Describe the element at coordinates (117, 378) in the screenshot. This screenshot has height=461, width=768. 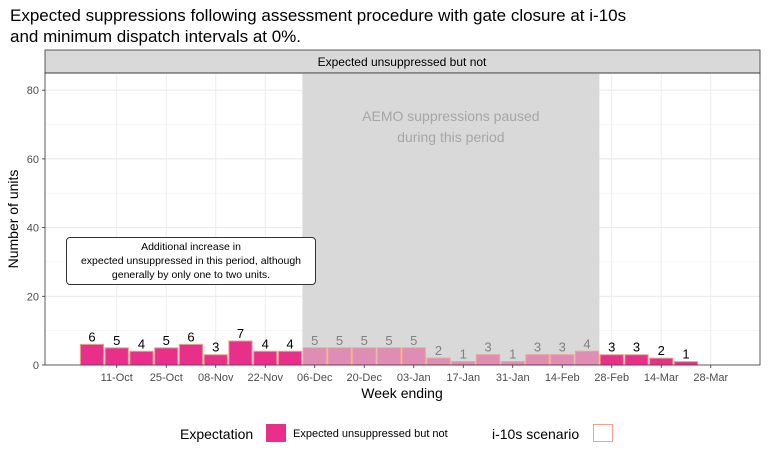
I see `x-tick-label: 11-Oct` at that location.